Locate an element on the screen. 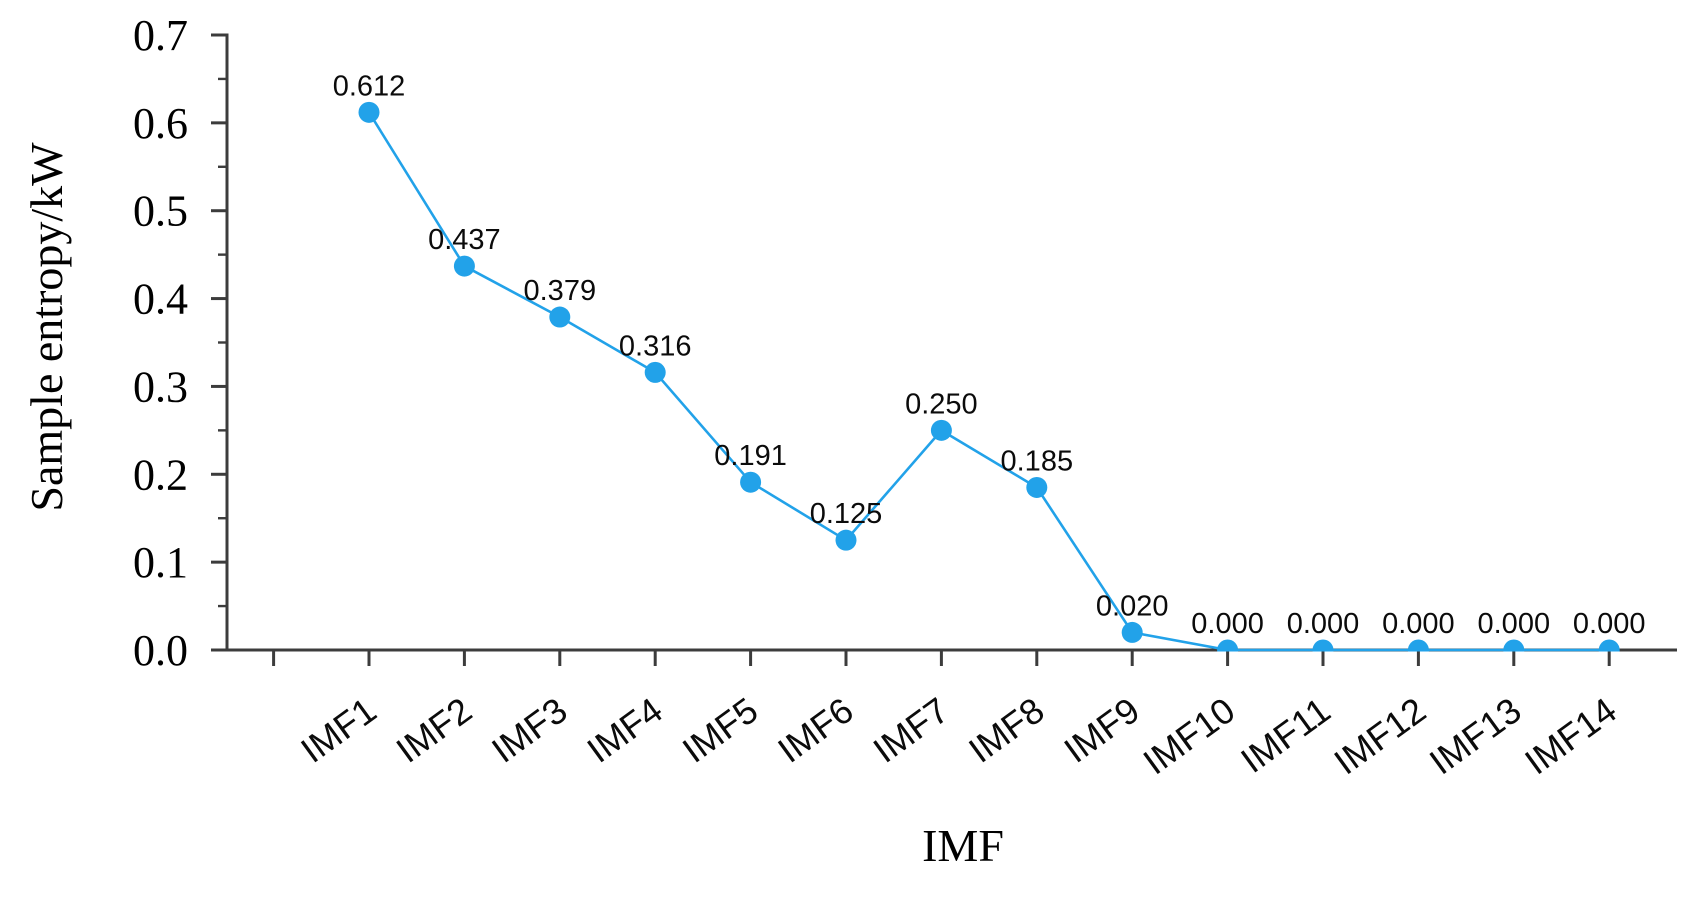  data-point-label: 0.250 is located at coordinates (941, 404).